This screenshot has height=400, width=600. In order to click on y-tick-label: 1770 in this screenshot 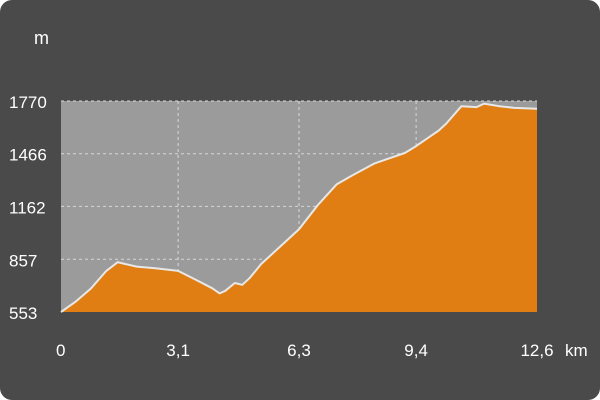, I will do `click(28, 102)`.